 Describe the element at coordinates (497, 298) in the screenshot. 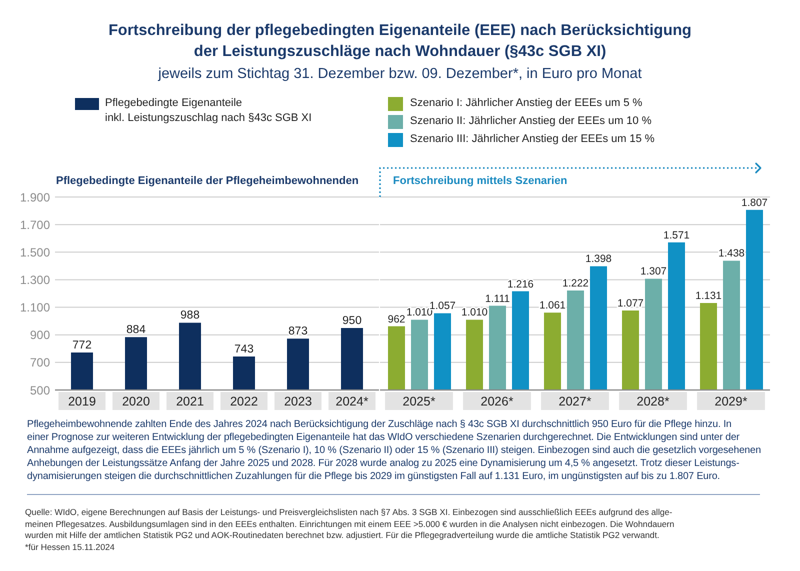

I see `data-label: 1.111` at that location.